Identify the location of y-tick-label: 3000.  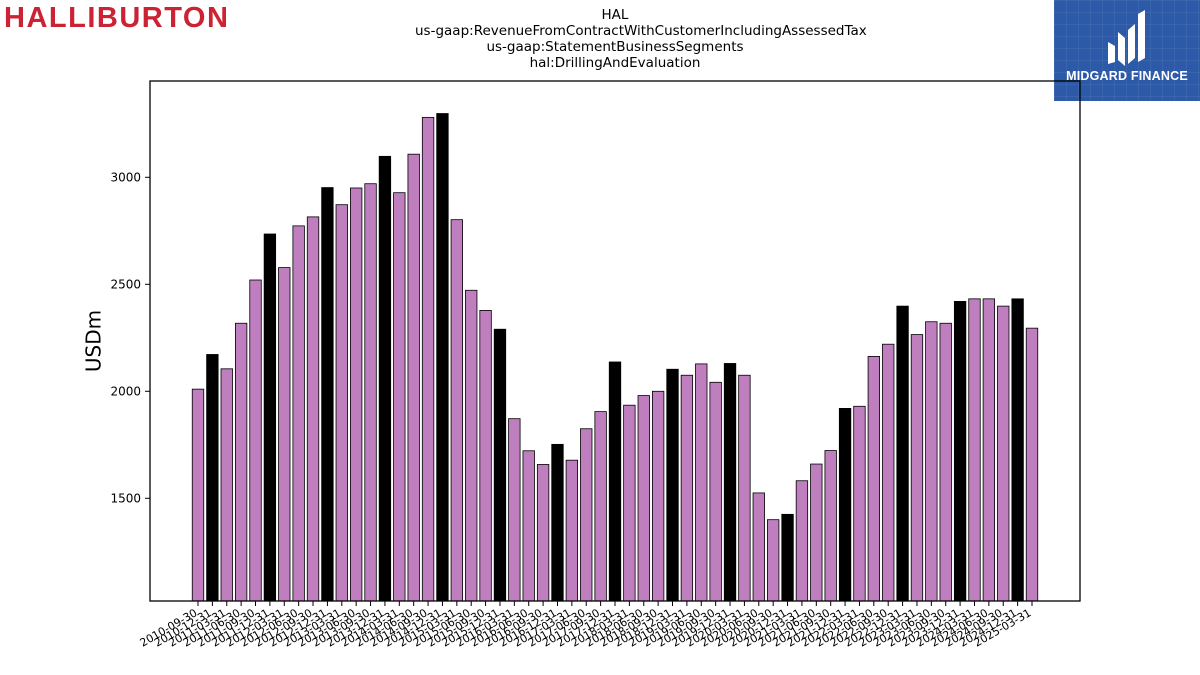
(125, 177).